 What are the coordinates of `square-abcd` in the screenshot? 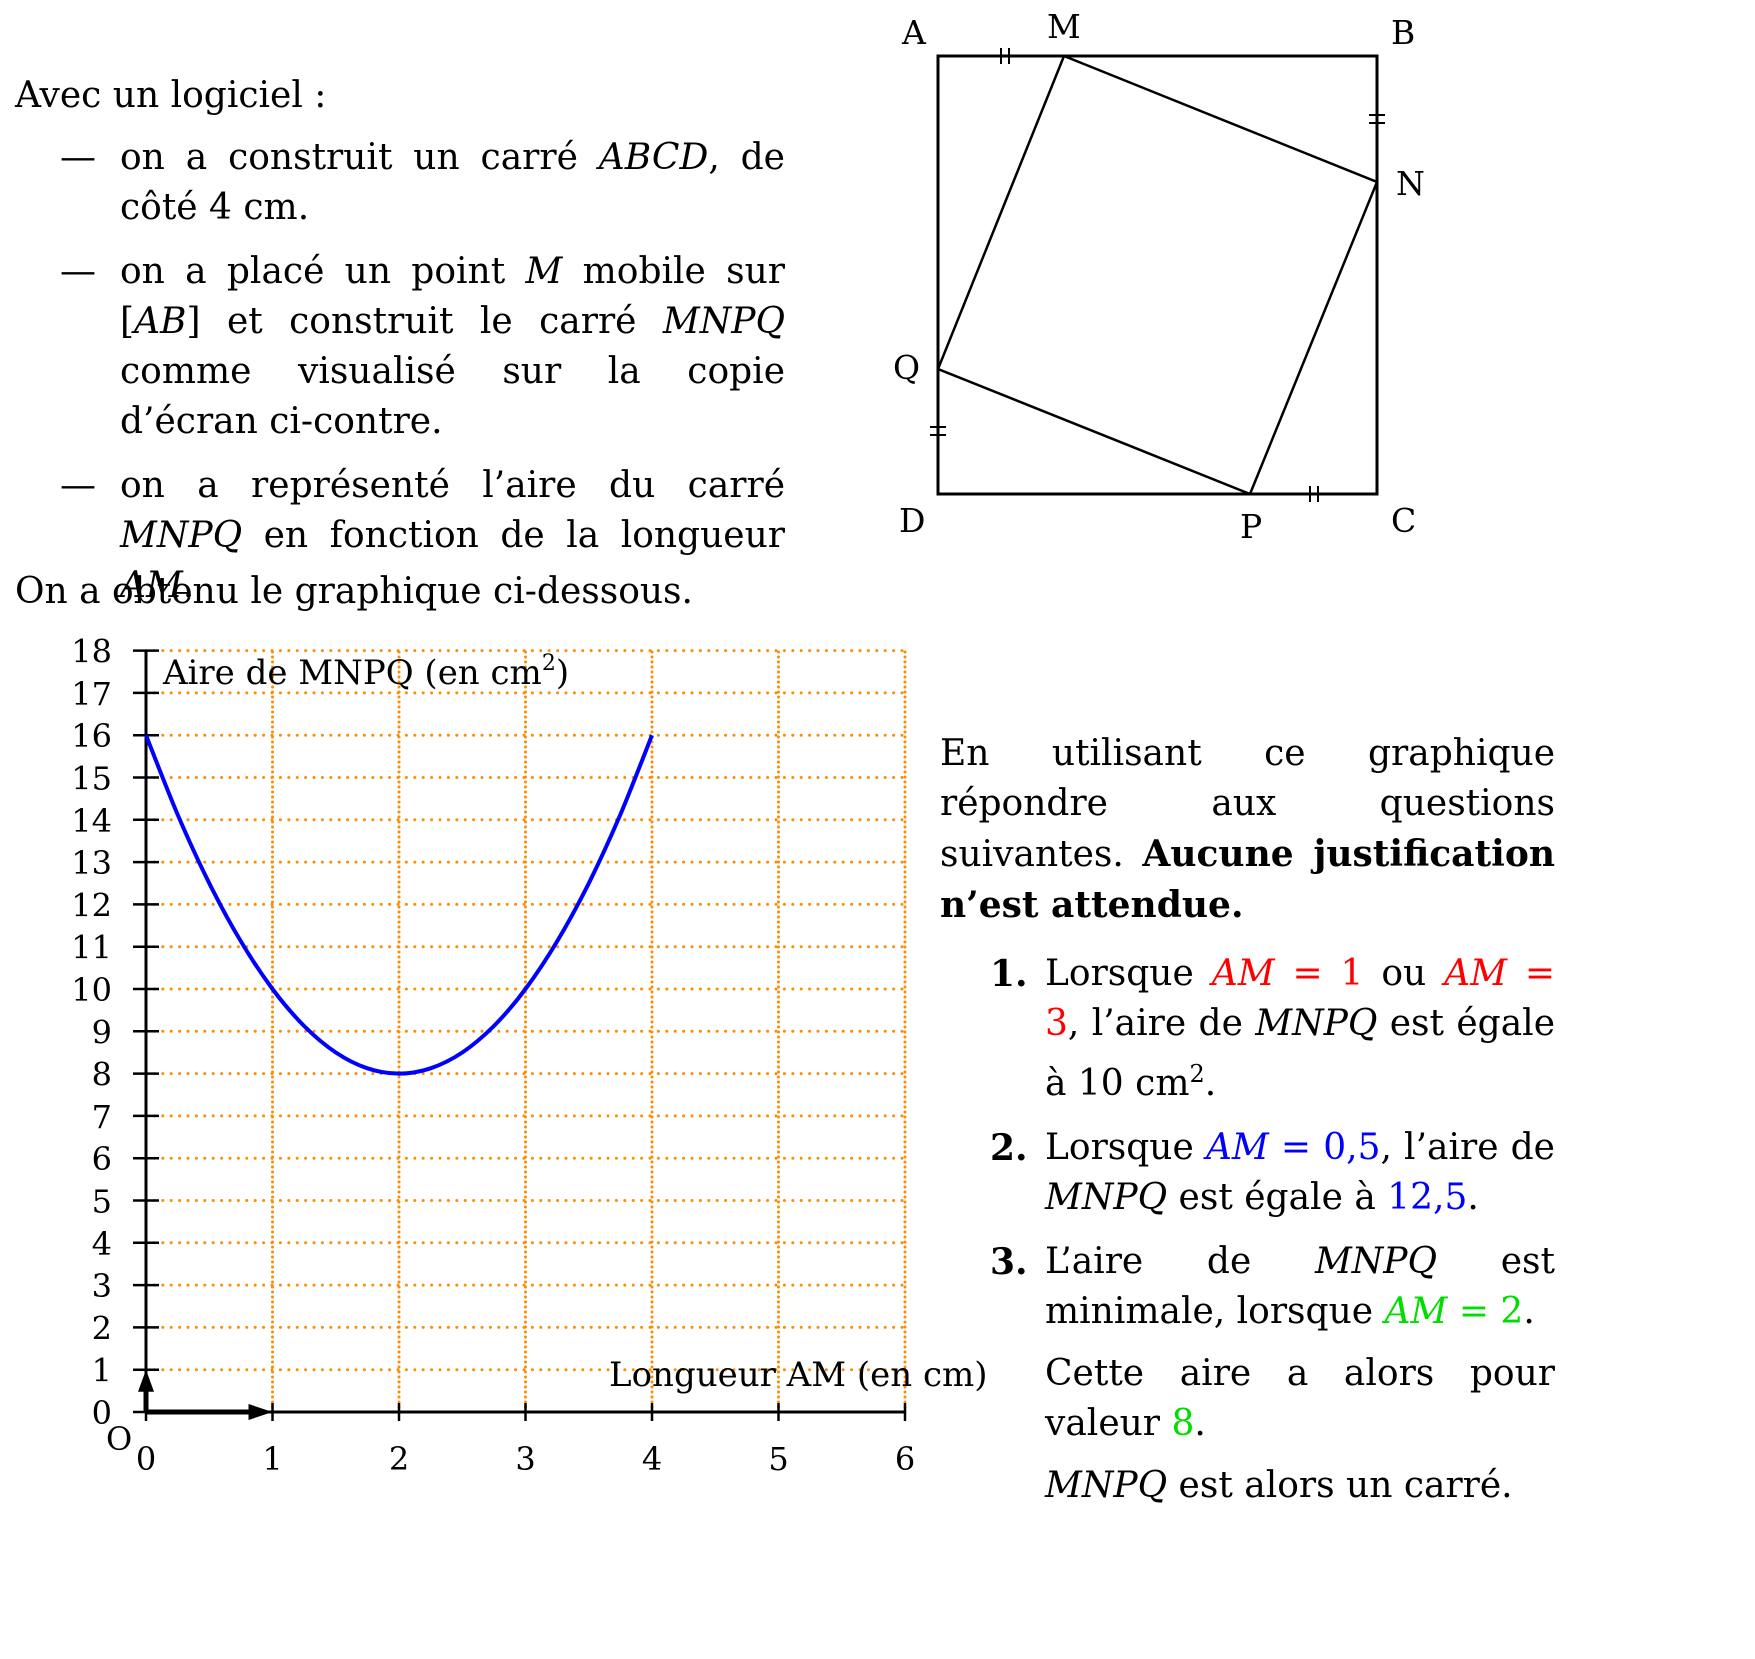 It's located at (1157, 275).